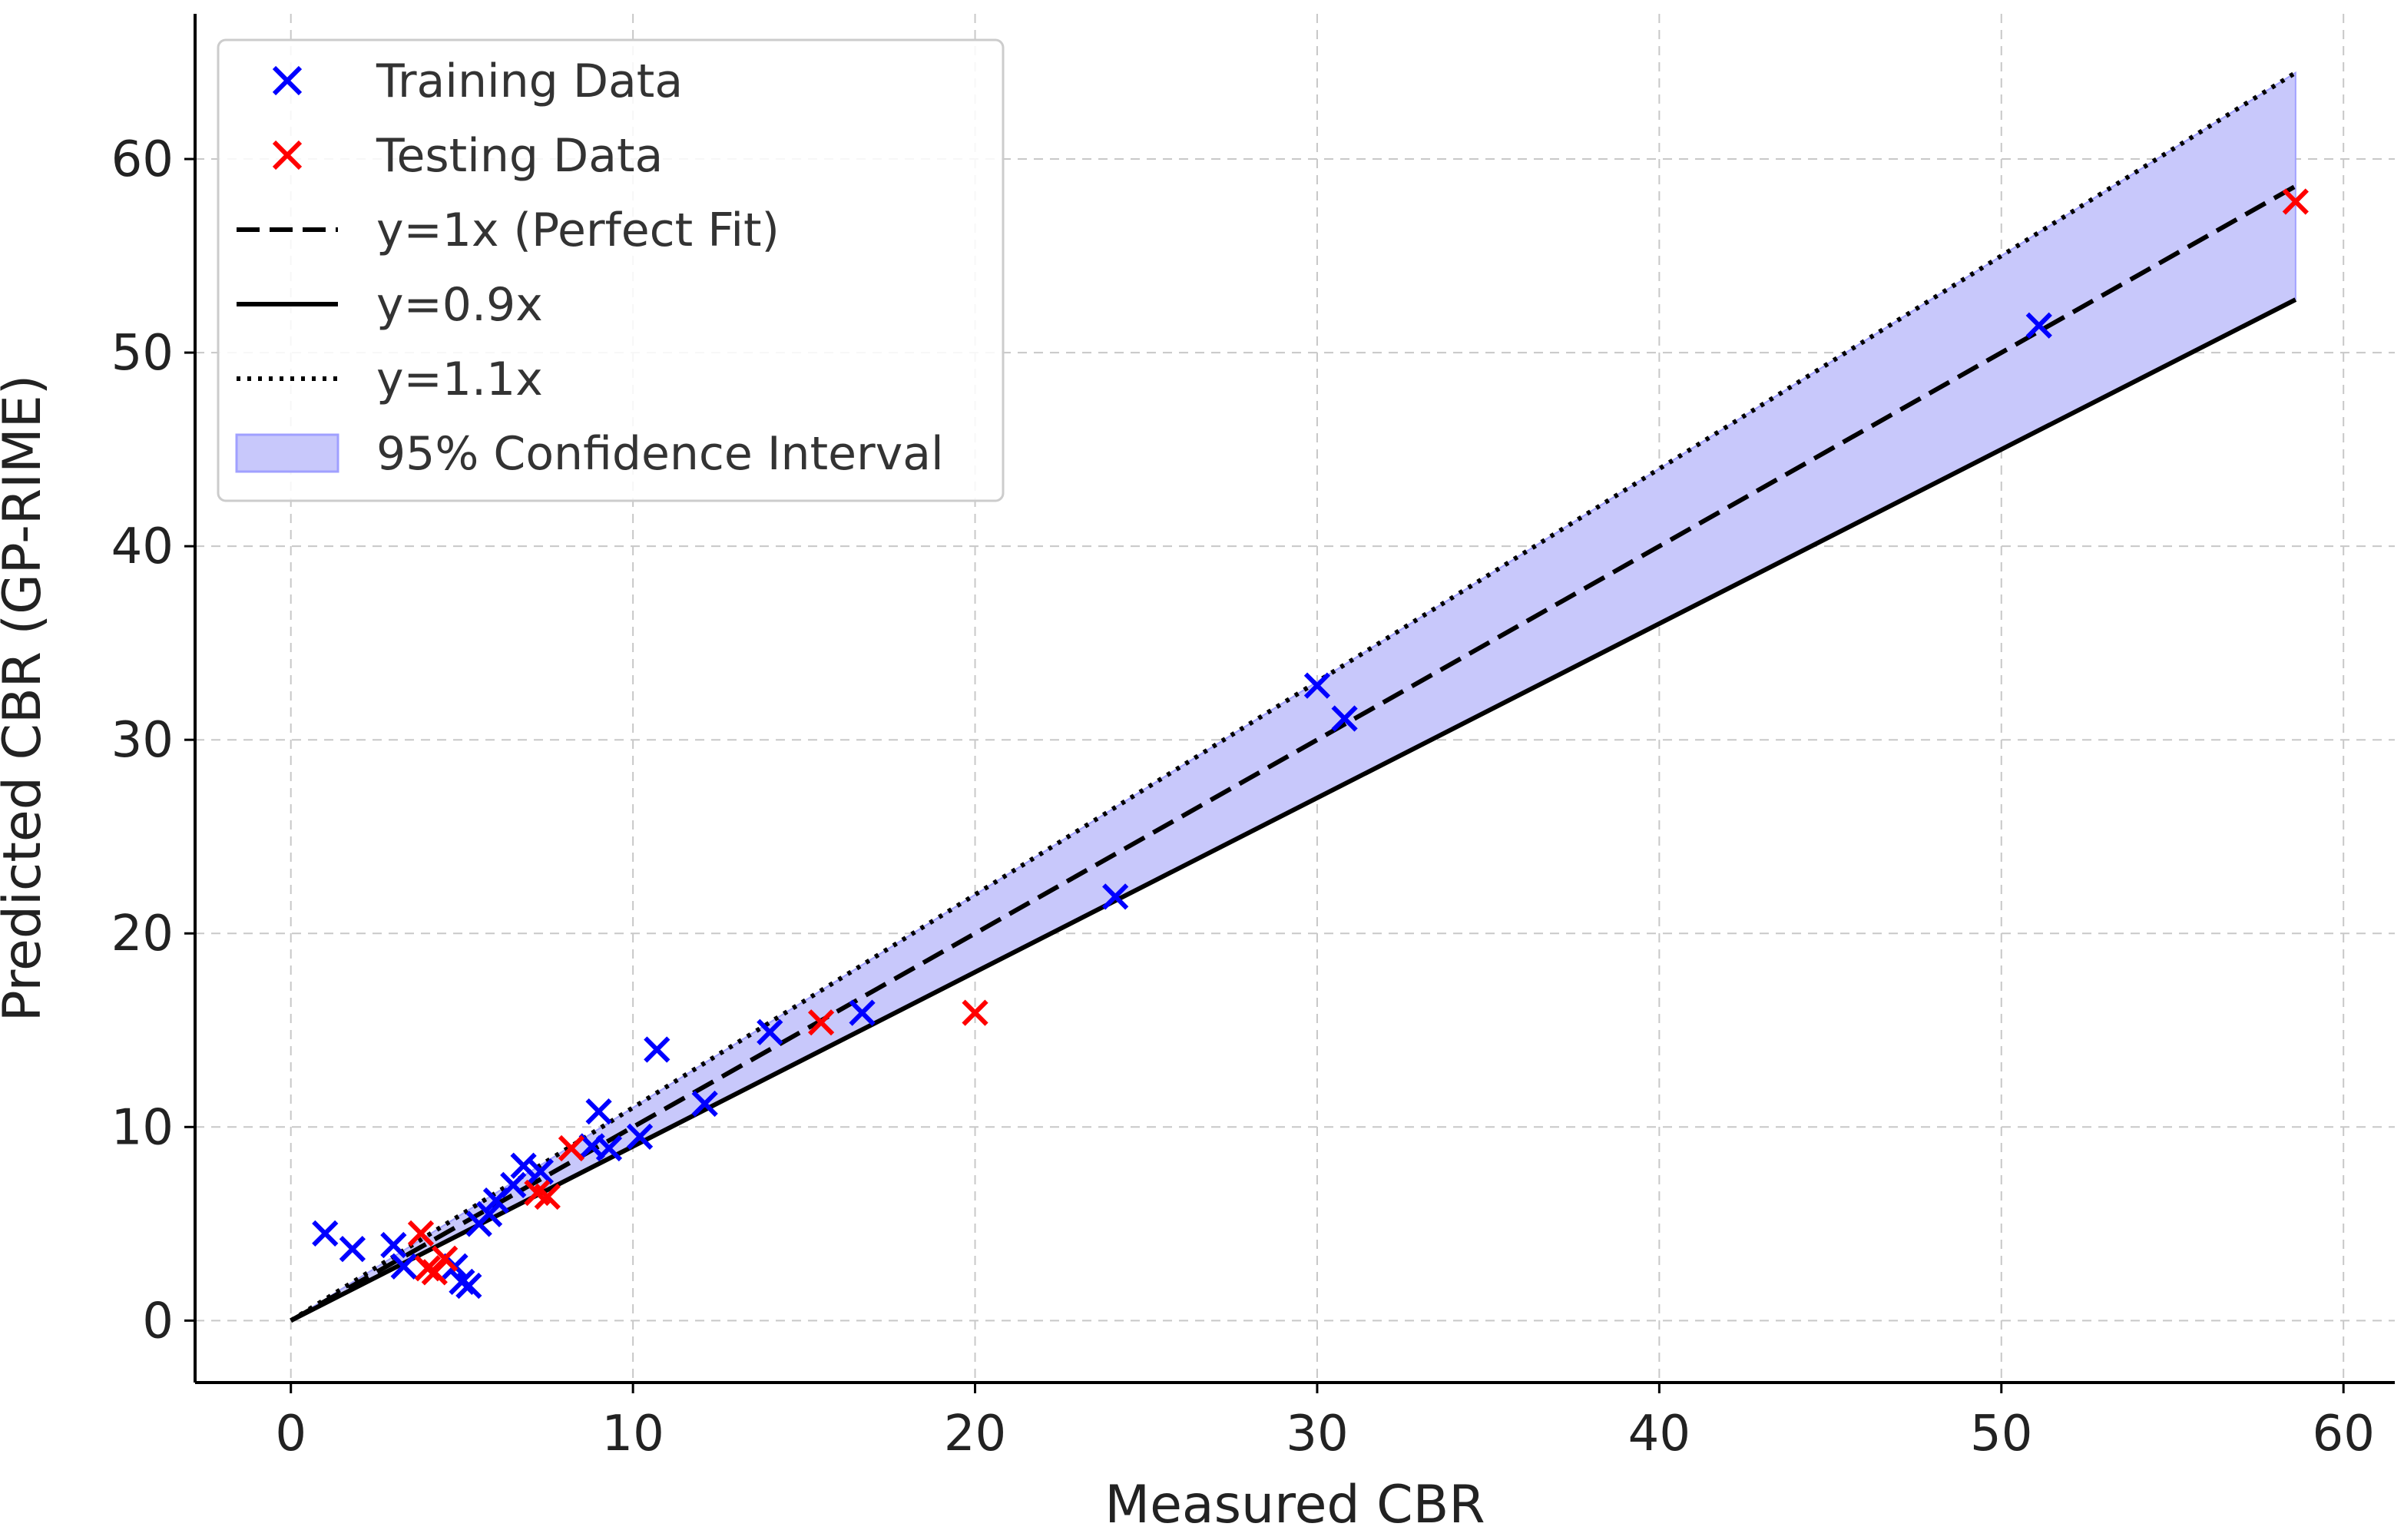 This screenshot has height=1540, width=2404. What do you see at coordinates (290, 1434) in the screenshot?
I see `x-tick-label-0: 0` at bounding box center [290, 1434].